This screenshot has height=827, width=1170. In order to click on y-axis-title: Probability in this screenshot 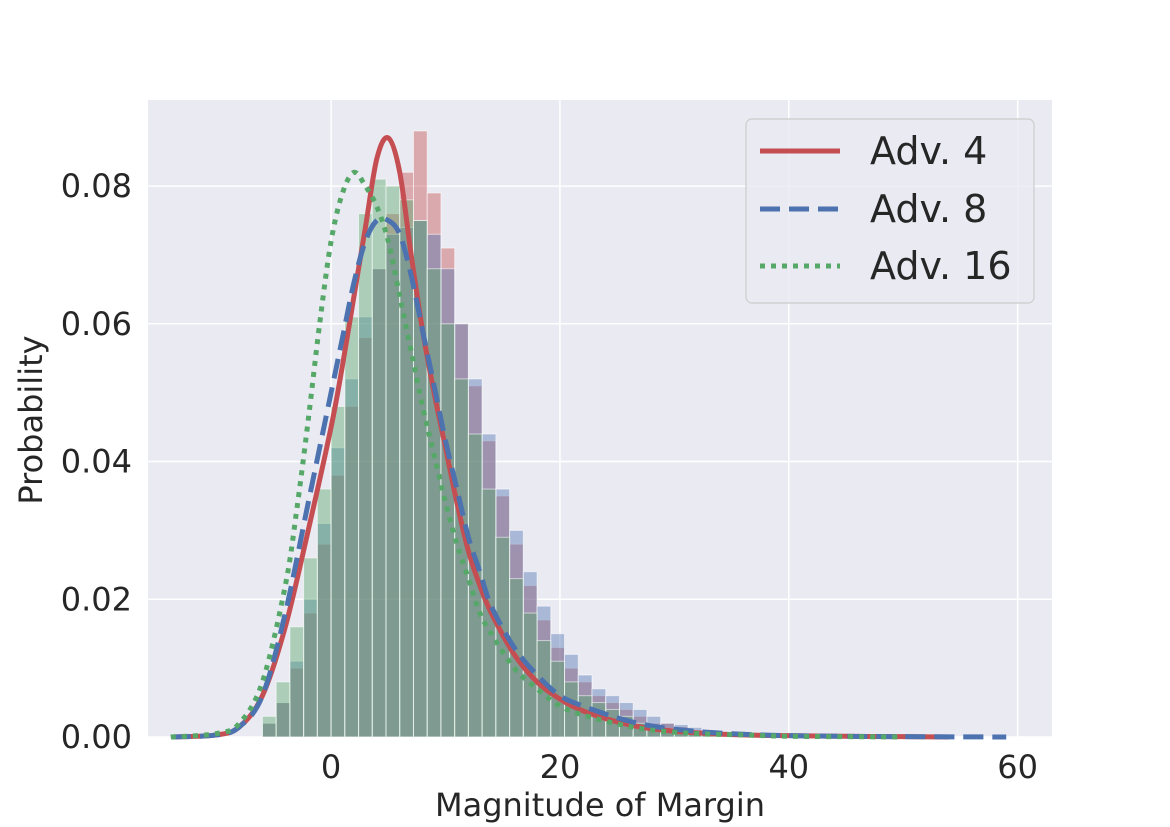, I will do `click(31, 419)`.